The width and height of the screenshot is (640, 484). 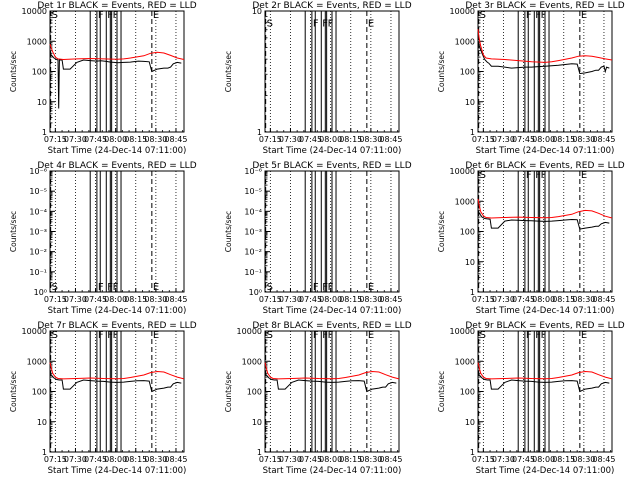 What do you see at coordinates (116, 6) in the screenshot?
I see `panel-title: Det 1r BLACK = Events, RED = LLD` at bounding box center [116, 6].